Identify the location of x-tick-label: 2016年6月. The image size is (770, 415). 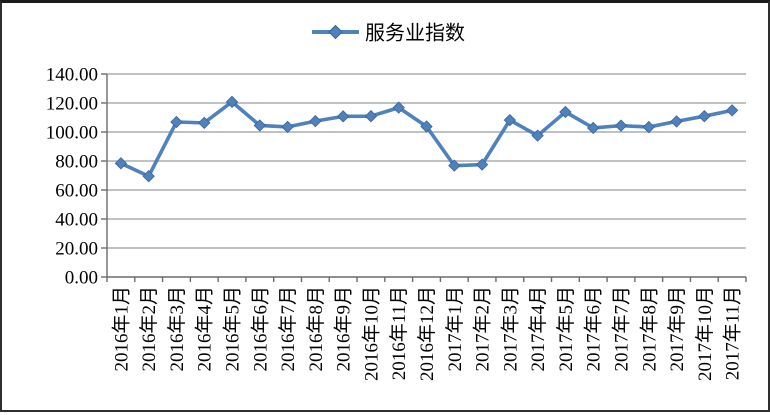
(260, 329).